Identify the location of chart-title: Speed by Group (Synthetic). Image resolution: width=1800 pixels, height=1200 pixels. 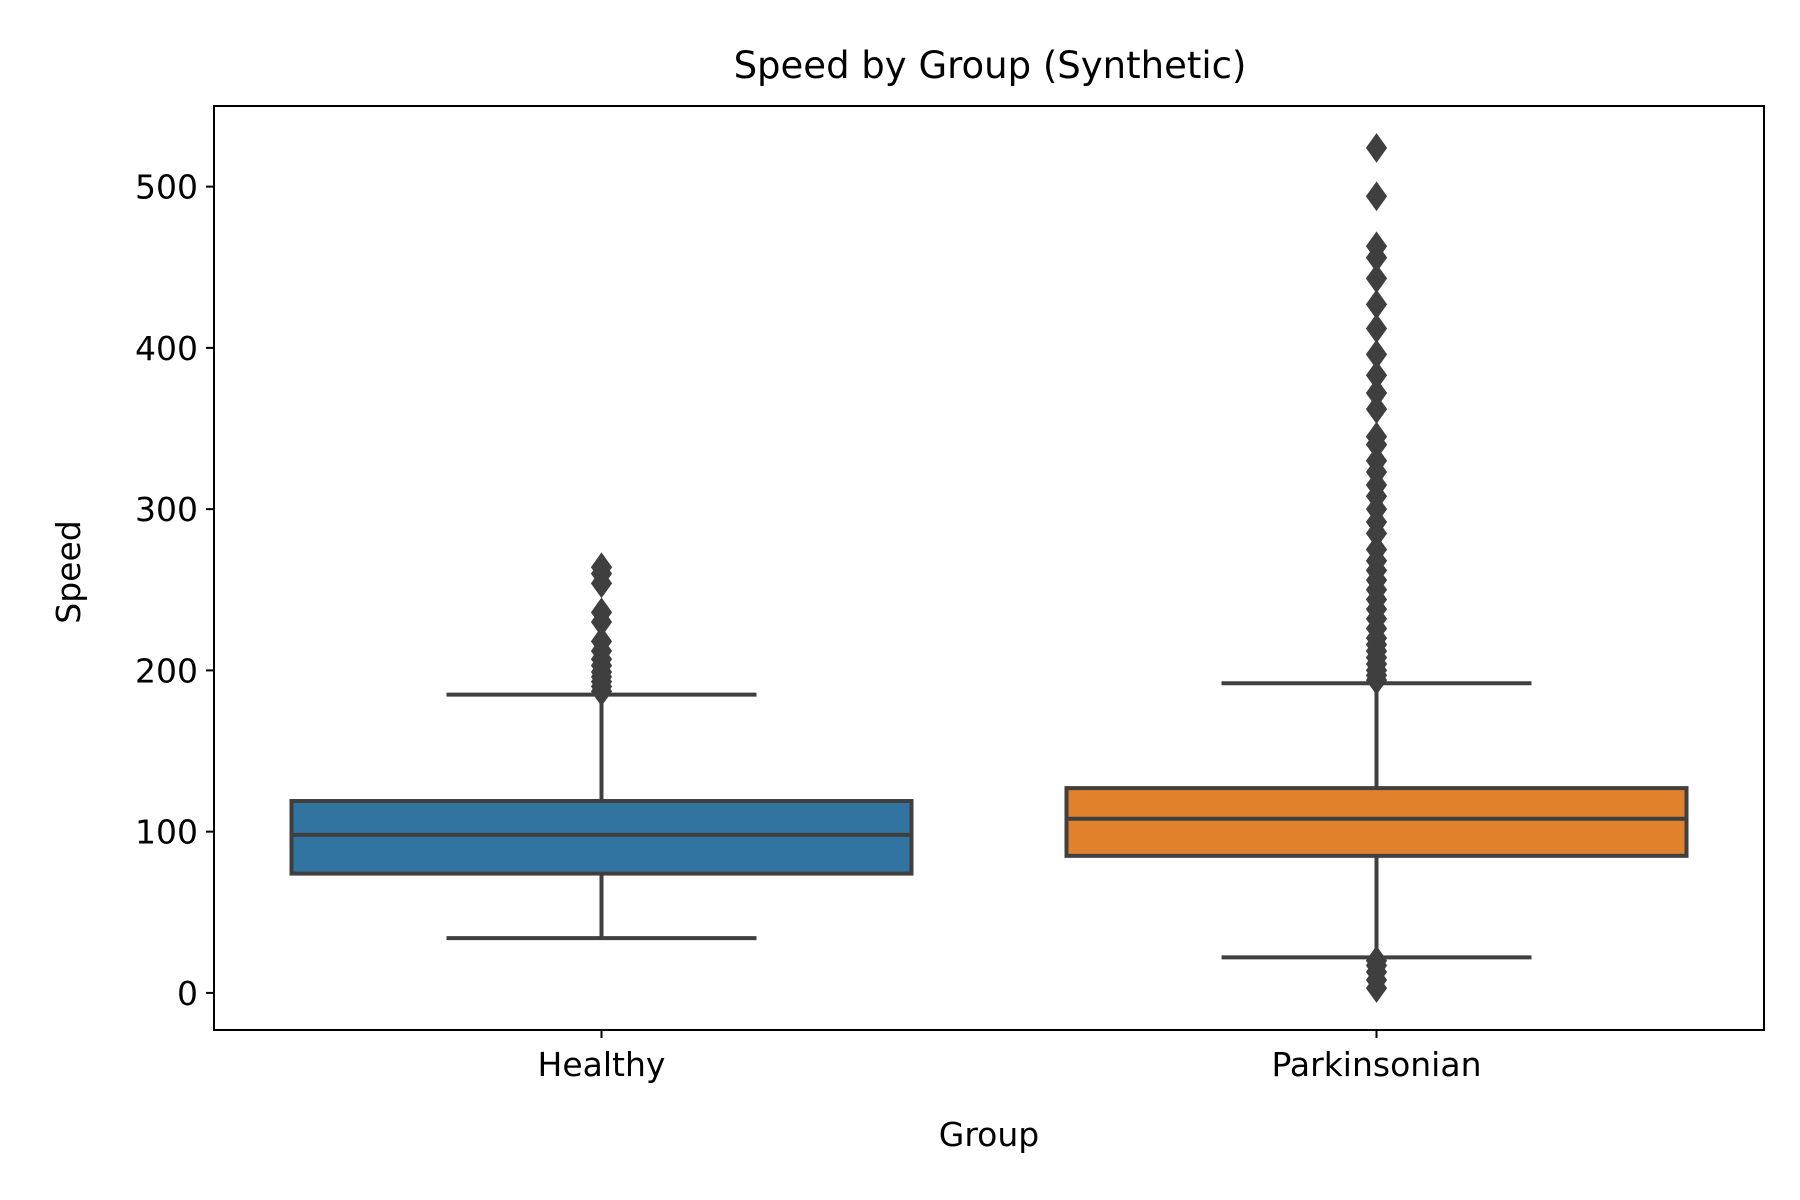
(990, 65).